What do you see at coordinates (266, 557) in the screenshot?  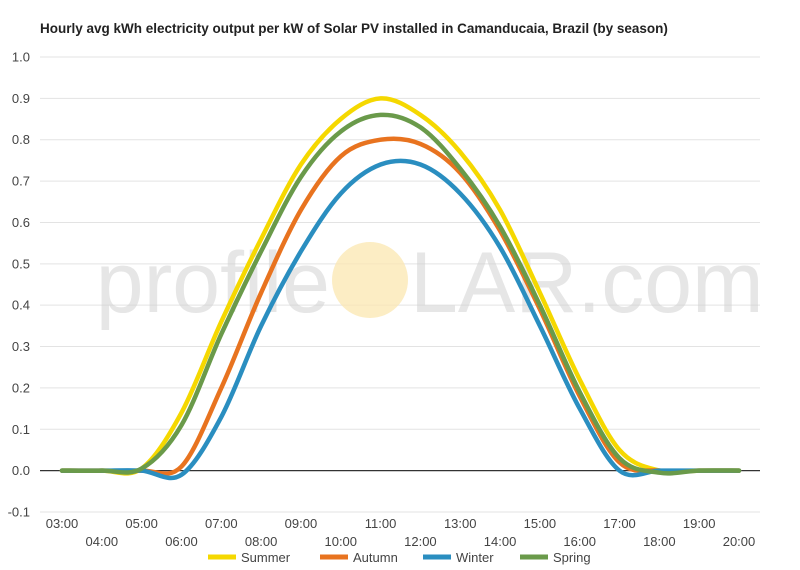 I see `legend-label: Summer` at bounding box center [266, 557].